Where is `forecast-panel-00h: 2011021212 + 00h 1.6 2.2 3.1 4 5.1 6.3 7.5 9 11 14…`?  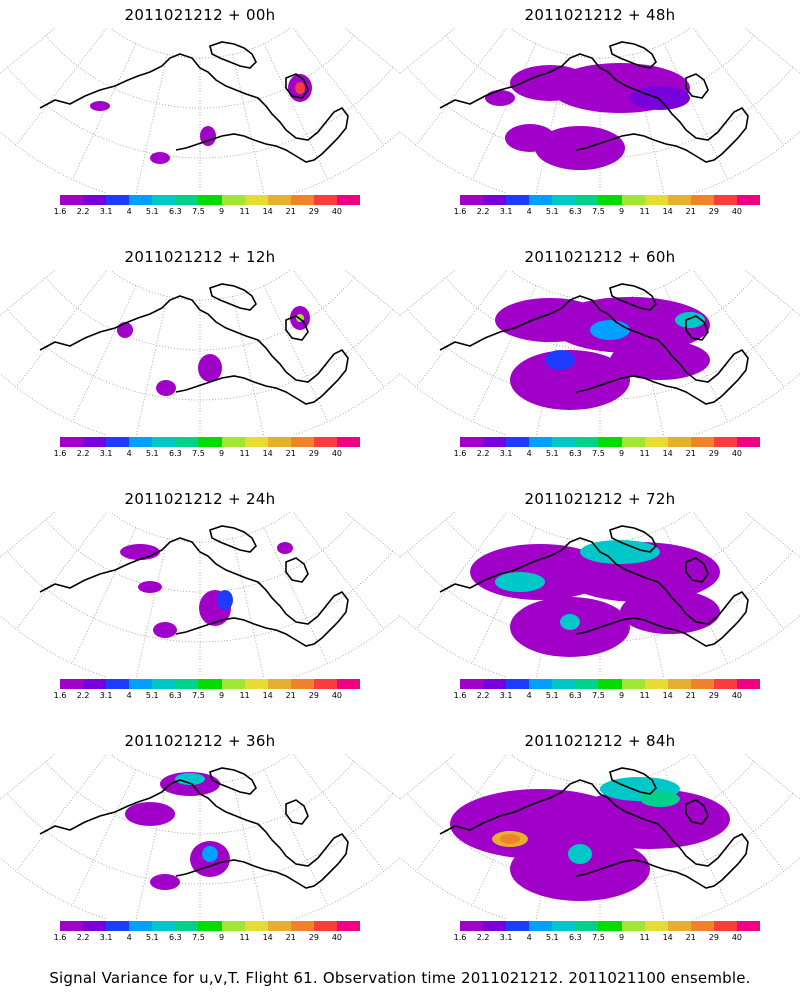
forecast-panel-00h: 2011021212 + 00h 1.6 2.2 3.1 4 5.1 6.3 7.5 9 11 14… is located at coordinates (200, 122).